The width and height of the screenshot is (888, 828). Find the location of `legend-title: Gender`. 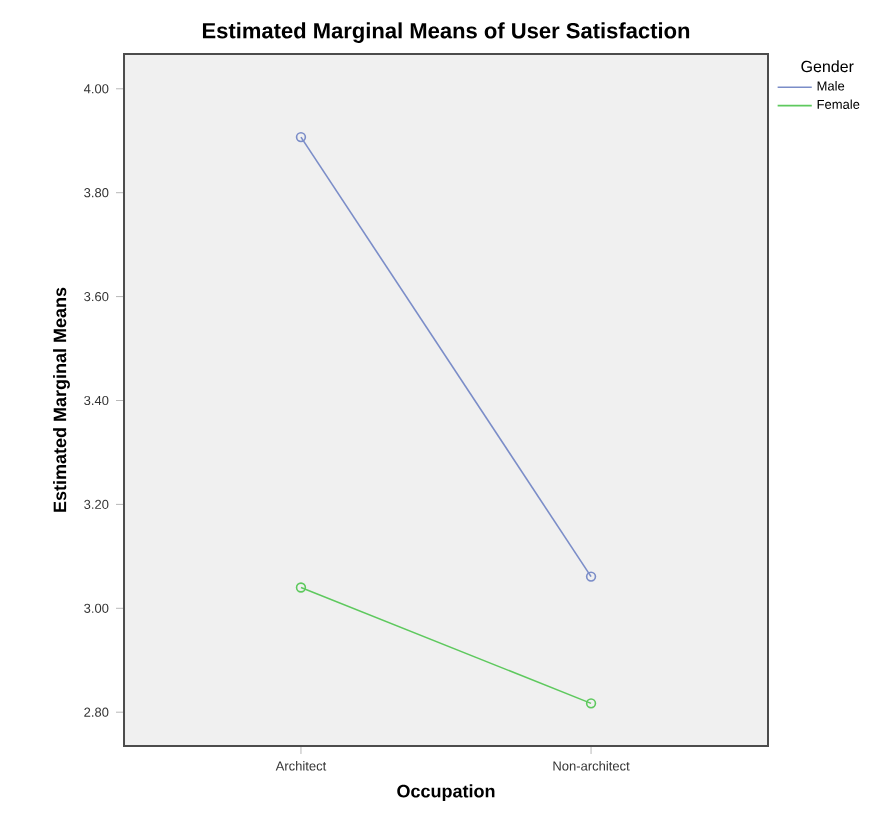

legend-title: Gender is located at coordinates (827, 66).